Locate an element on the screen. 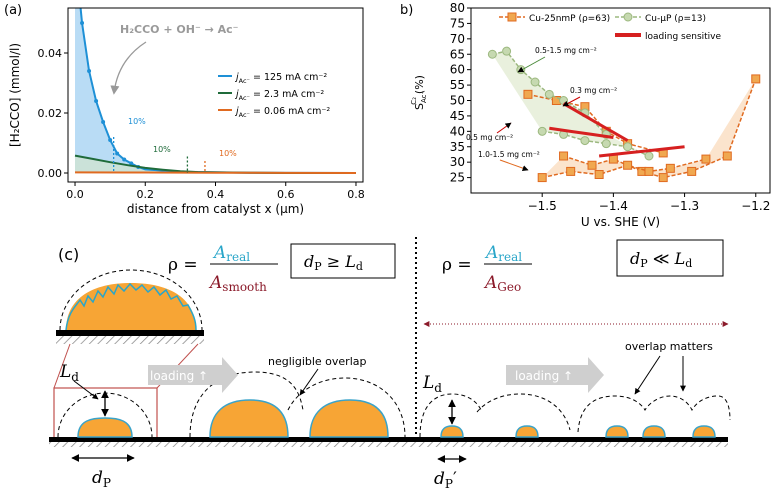  pct-green: 10% is located at coordinates (162, 149).